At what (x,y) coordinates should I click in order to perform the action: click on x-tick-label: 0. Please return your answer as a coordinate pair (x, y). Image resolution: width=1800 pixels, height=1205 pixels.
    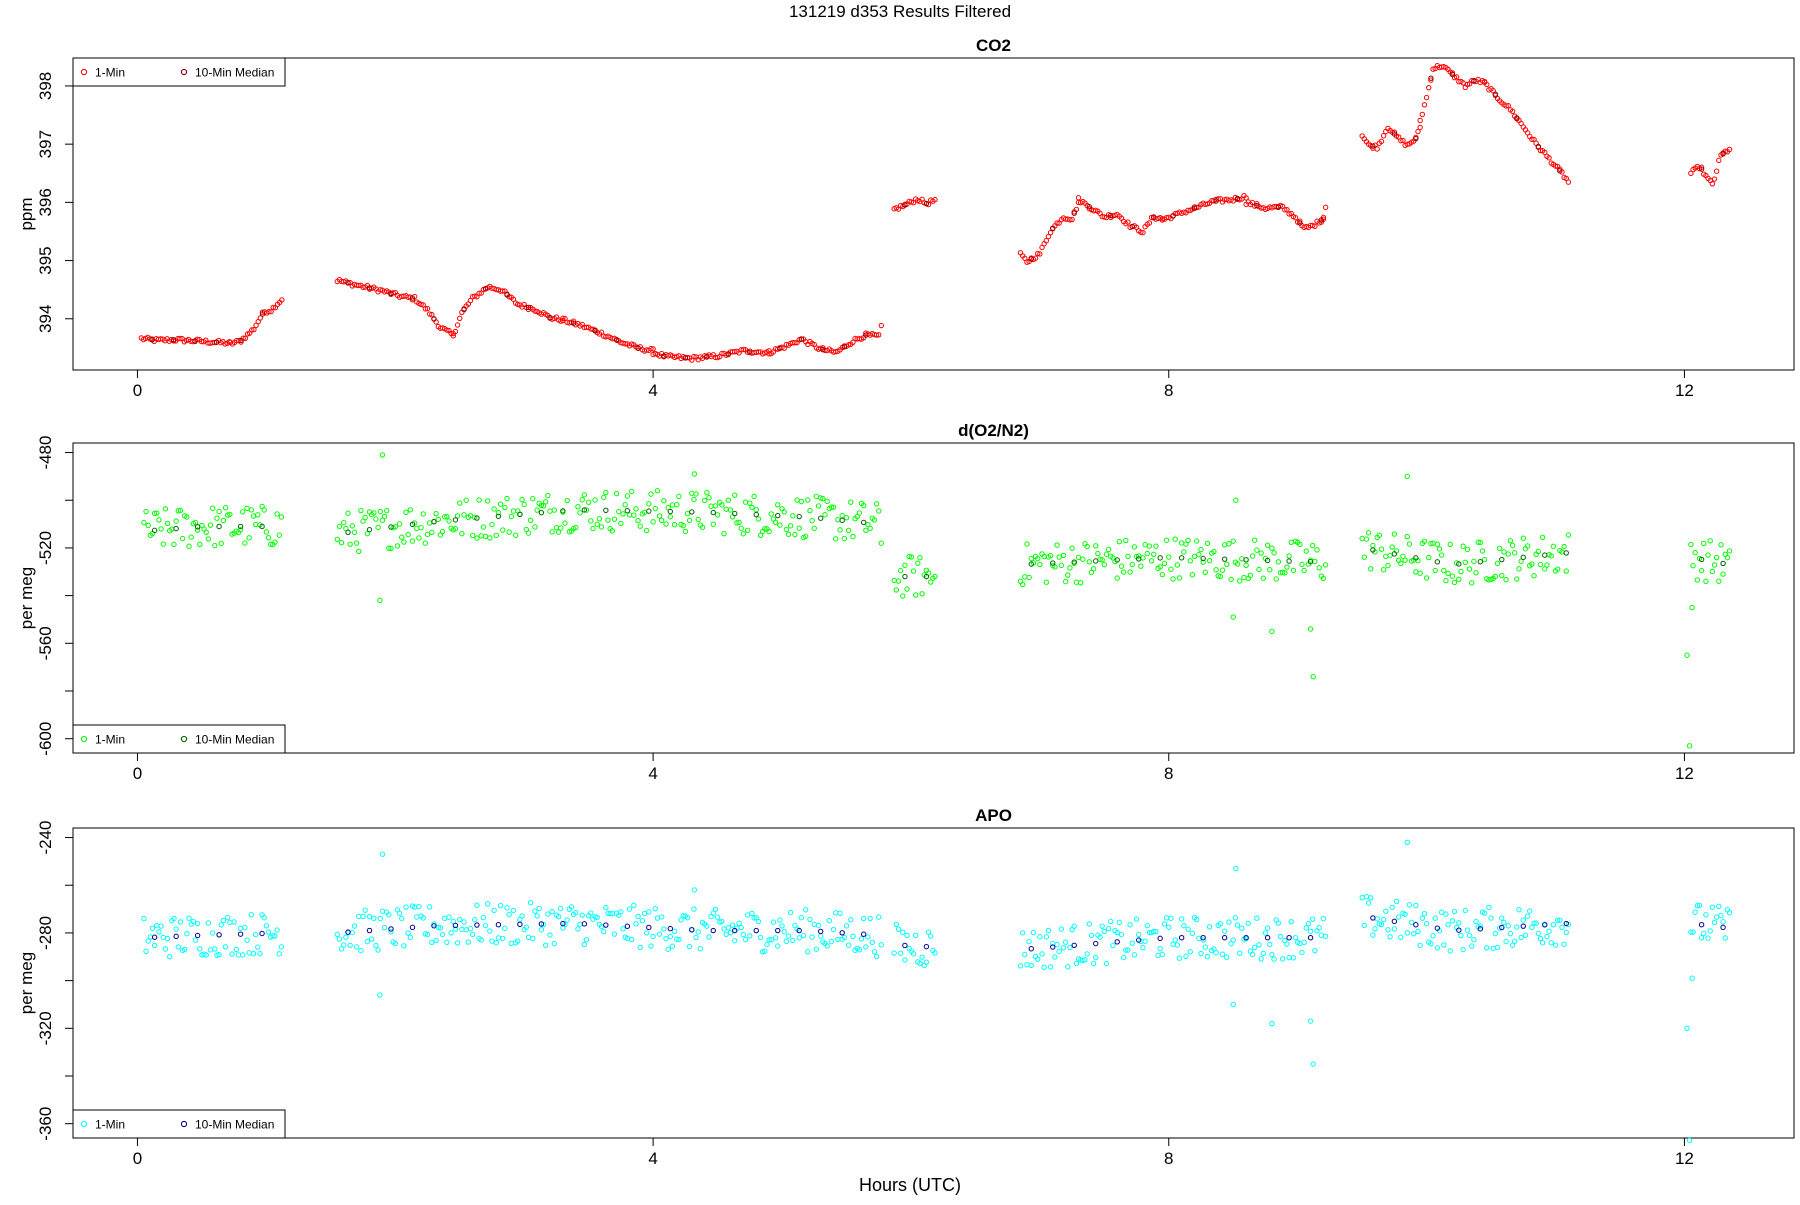
    Looking at the image, I should click on (137, 773).